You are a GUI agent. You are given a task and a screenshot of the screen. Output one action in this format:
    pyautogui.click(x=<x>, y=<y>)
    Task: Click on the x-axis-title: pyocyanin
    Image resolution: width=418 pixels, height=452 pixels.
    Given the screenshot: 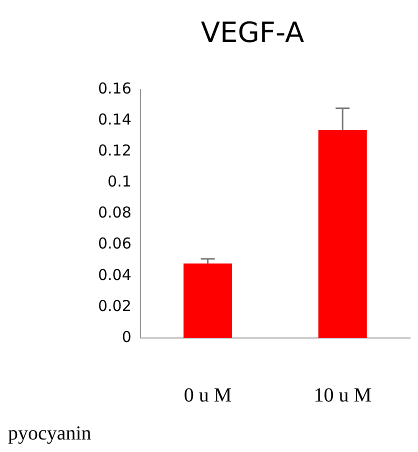 What is the action you would take?
    pyautogui.click(x=50, y=433)
    